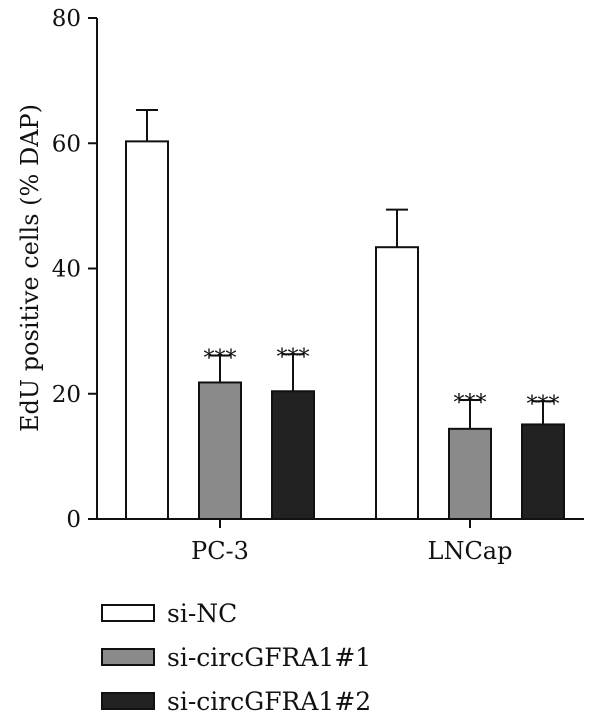 Image resolution: width=600 pixels, height=719 pixels. Describe the element at coordinates (66, 395) in the screenshot. I see `y-tick-label-20: 20` at that location.